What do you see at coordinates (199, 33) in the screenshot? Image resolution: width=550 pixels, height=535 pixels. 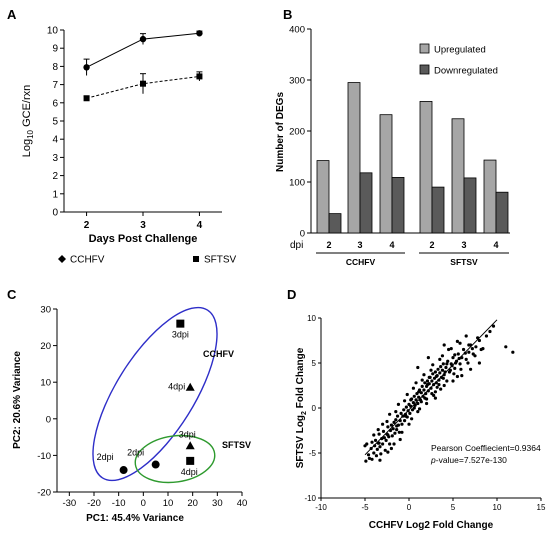 I see `chart-a-point-cchfv` at bounding box center [199, 33].